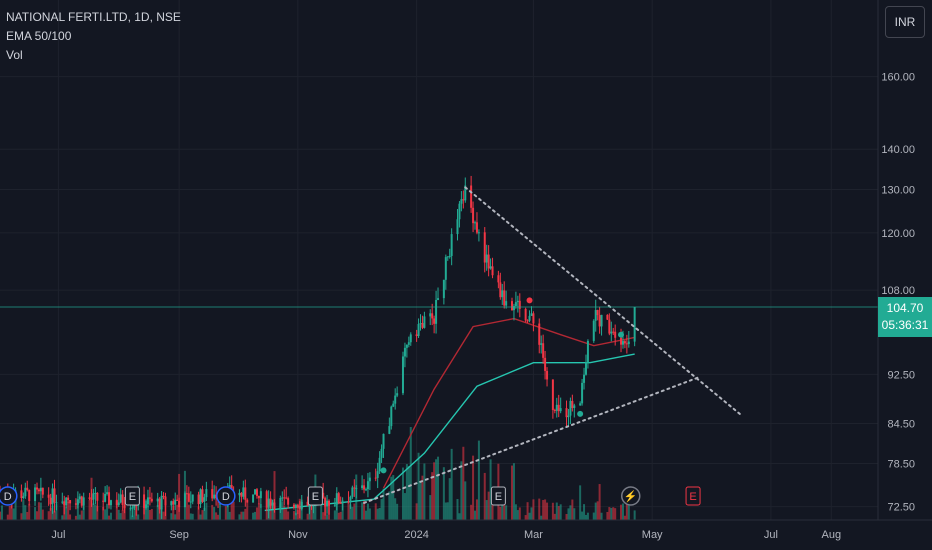 The height and width of the screenshot is (550, 932). What do you see at coordinates (350, 496) in the screenshot?
I see `event-markers: D E D E E ⚡ E` at bounding box center [350, 496].